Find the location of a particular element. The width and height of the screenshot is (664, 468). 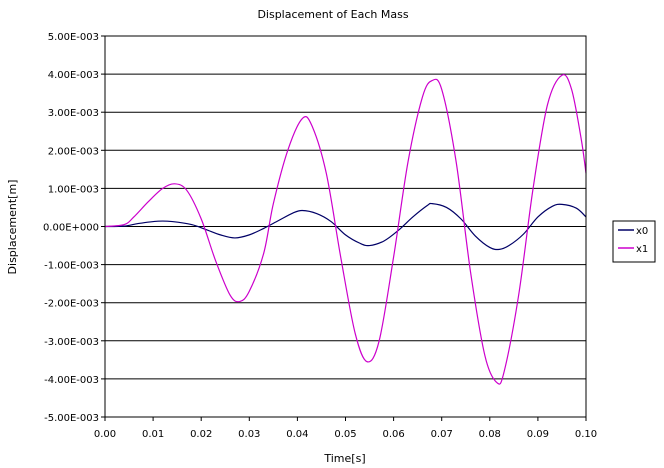

x-tick-label: 0.10 is located at coordinates (586, 434).